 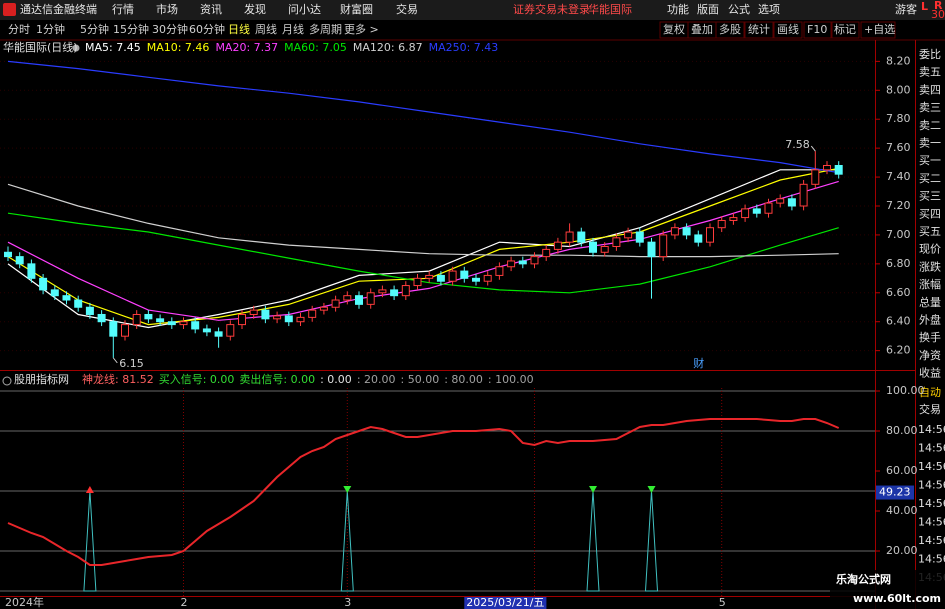 I want to click on menu-item: 公式, so click(x=739, y=9).